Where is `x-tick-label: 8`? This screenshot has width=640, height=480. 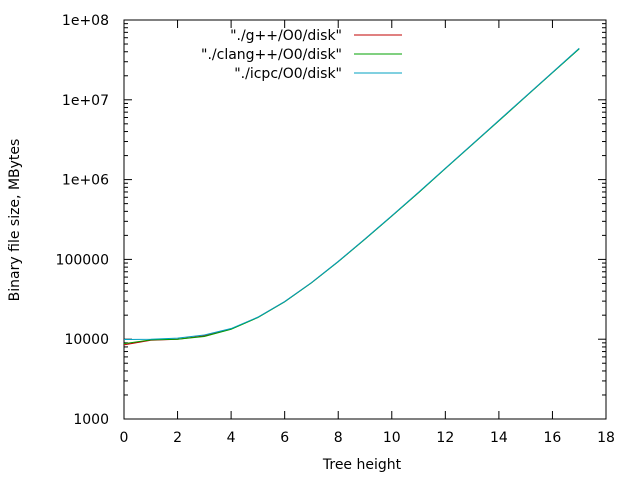
x-tick-label: 8 is located at coordinates (338, 438).